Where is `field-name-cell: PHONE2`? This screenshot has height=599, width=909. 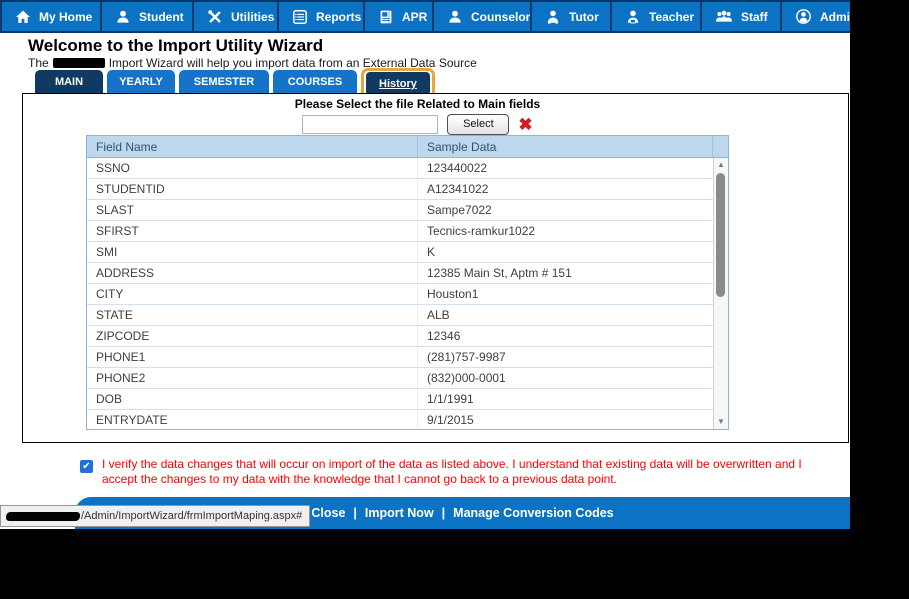 field-name-cell: PHONE2 is located at coordinates (252, 378).